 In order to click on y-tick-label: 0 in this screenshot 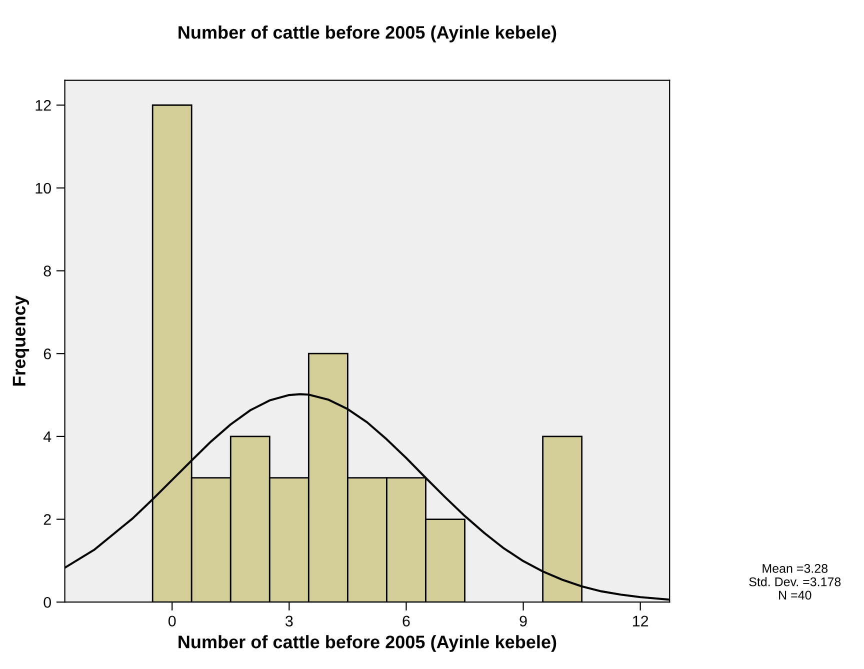, I will do `click(48, 602)`.